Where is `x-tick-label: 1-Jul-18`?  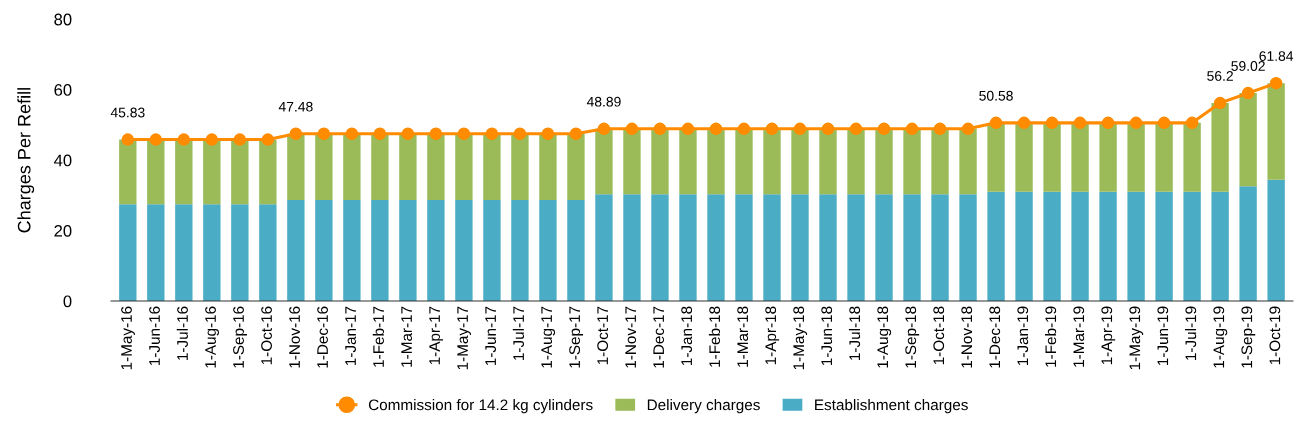
x-tick-label: 1-Jul-18 is located at coordinates (854, 333).